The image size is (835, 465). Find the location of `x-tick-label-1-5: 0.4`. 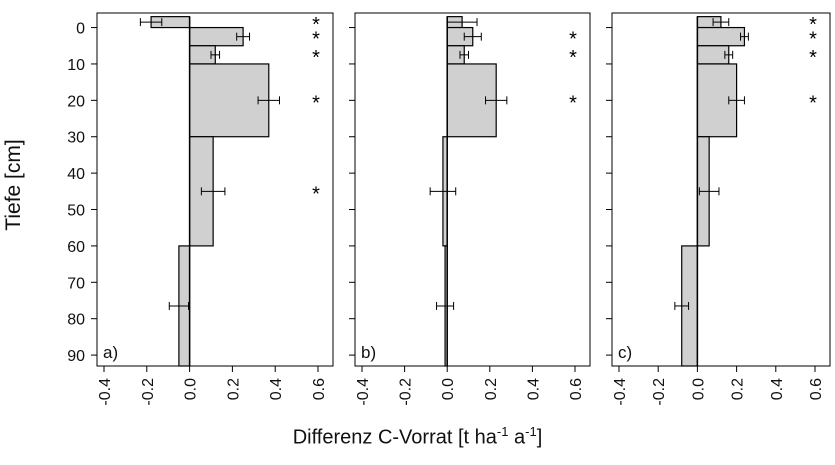

x-tick-label-1-5: 0.4 is located at coordinates (276, 389).